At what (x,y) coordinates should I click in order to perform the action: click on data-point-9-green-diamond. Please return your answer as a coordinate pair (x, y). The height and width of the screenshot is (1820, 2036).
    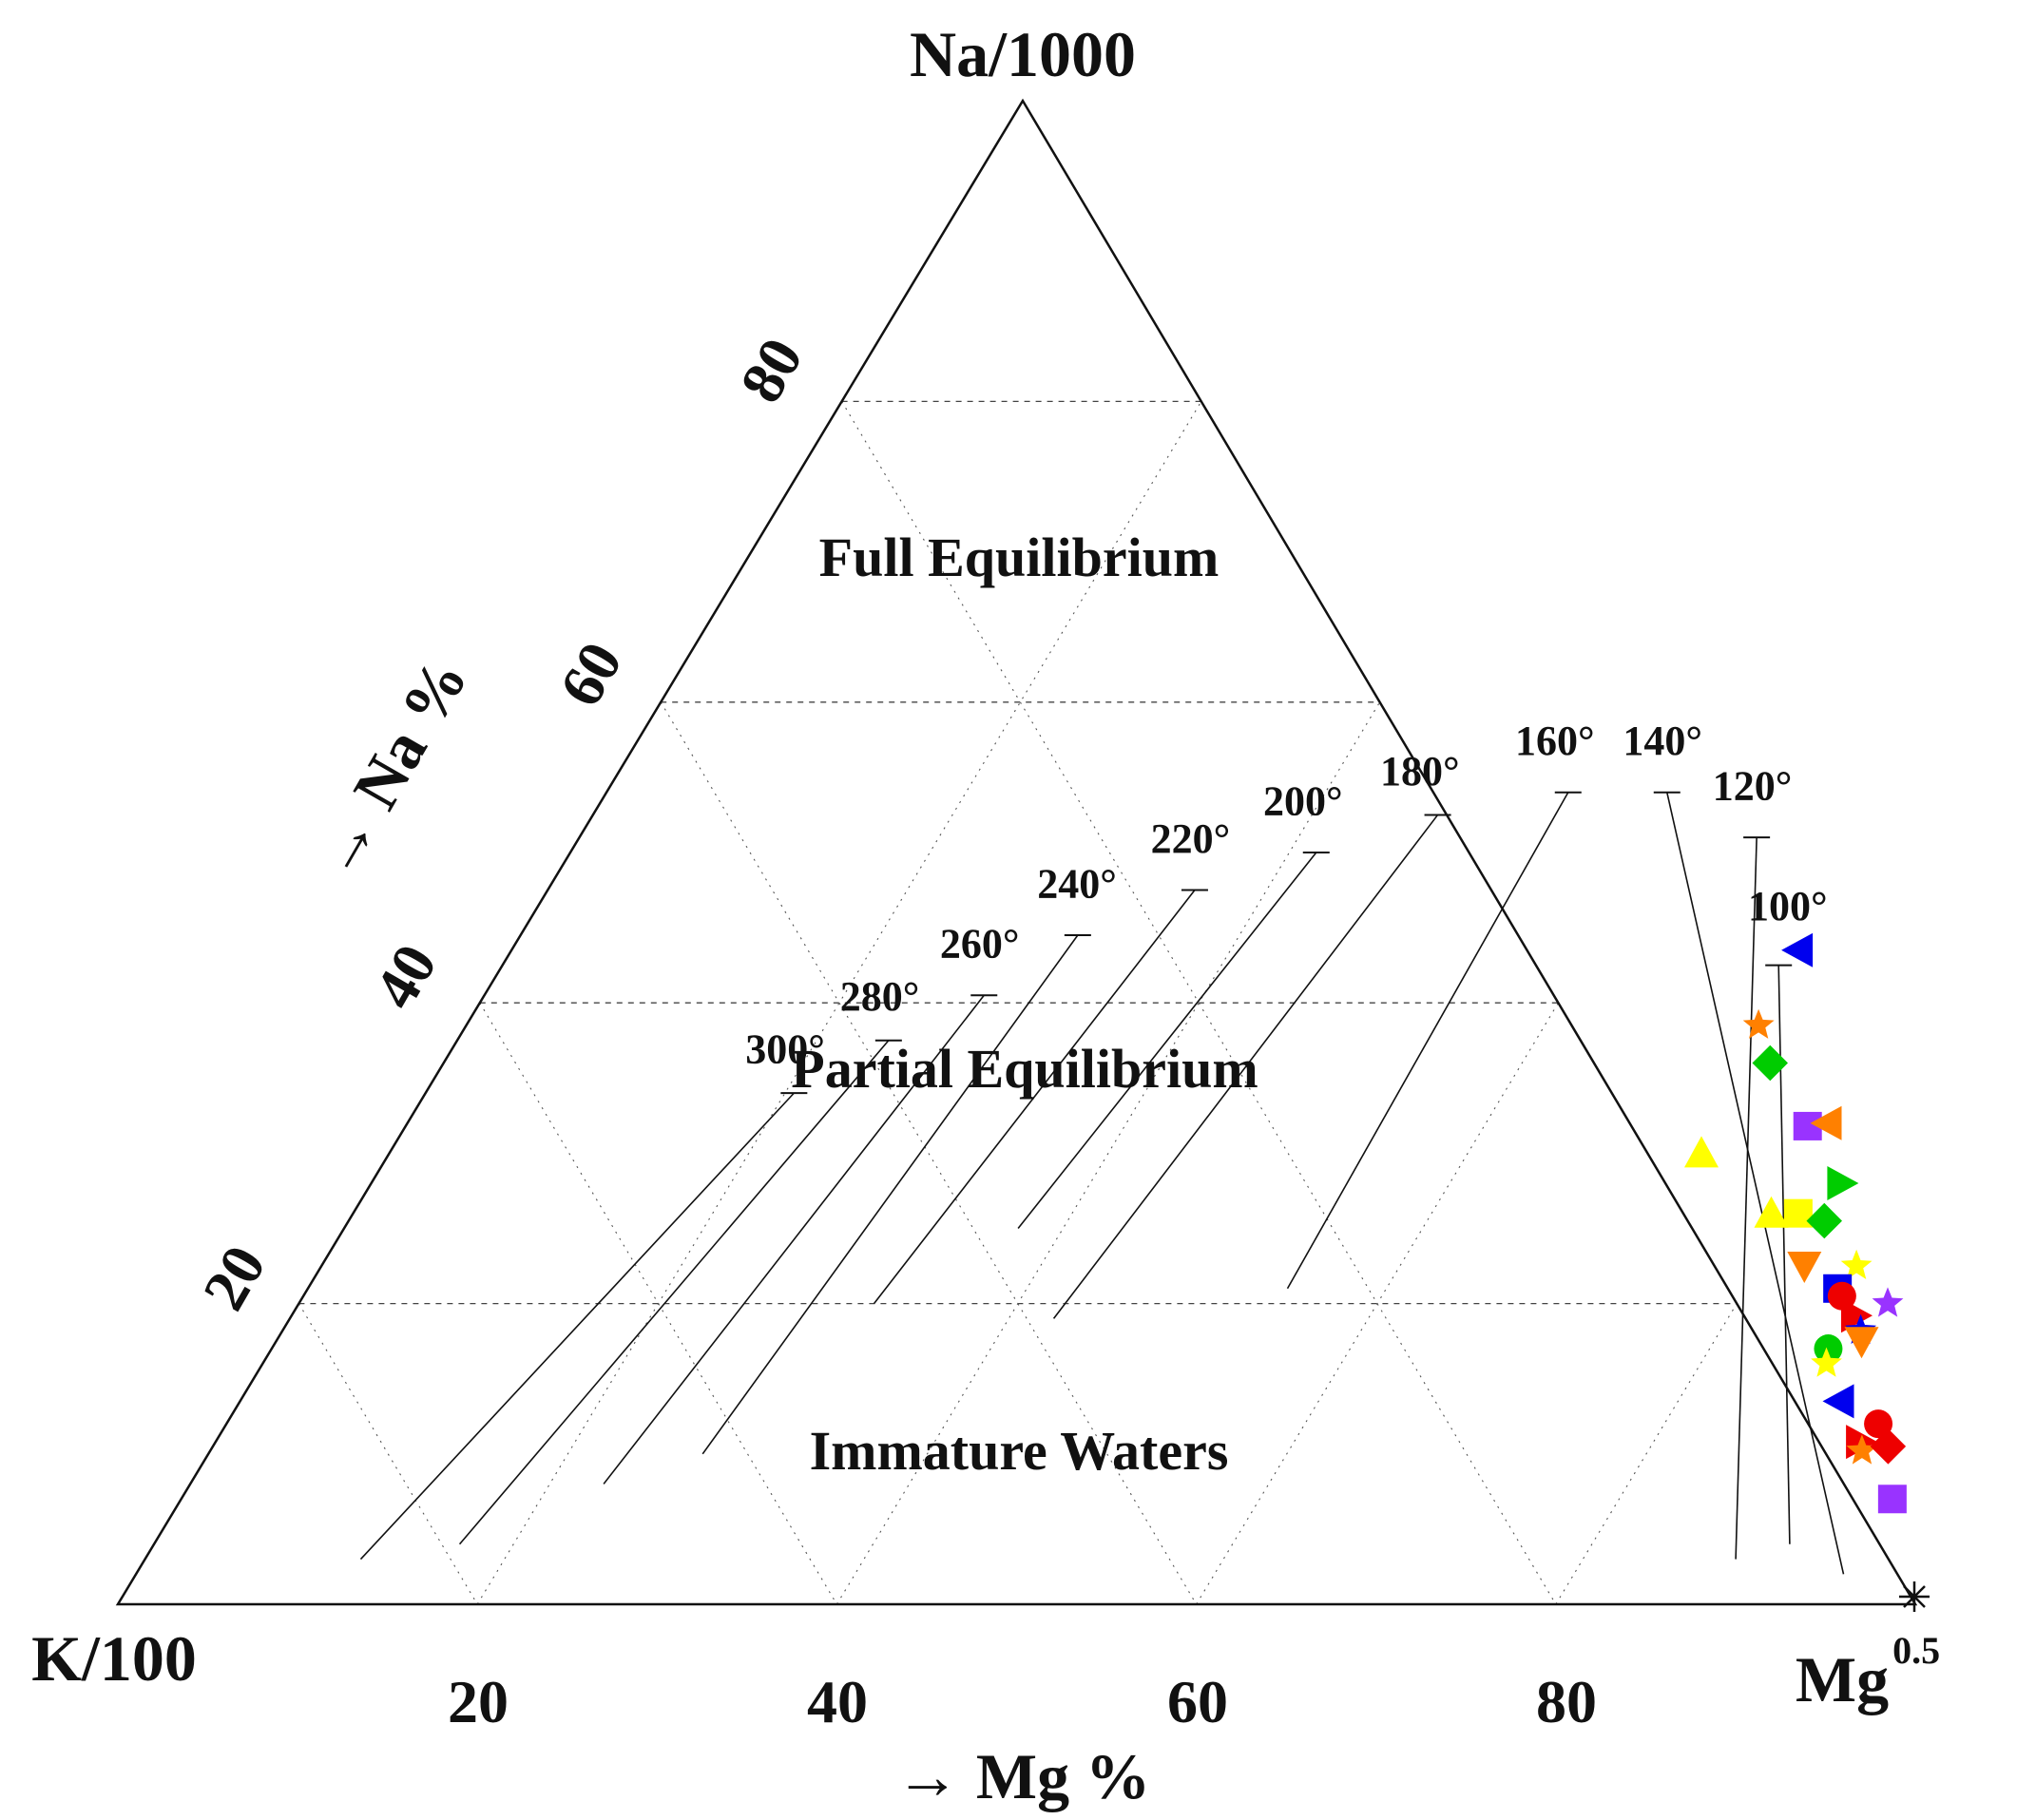
    Looking at the image, I should click on (1824, 1220).